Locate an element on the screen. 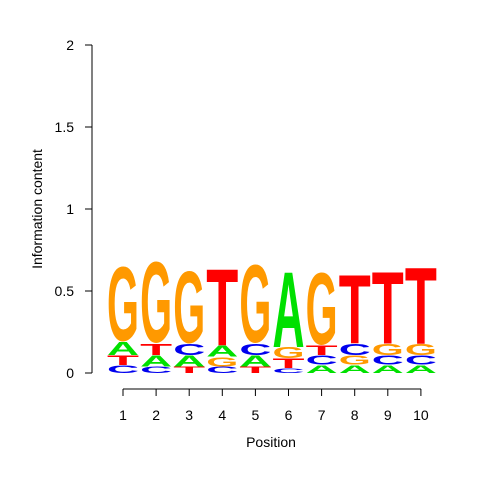 The image size is (480, 480). y-axis: 0 0.5 1 1.5 2 is located at coordinates (74, 209).